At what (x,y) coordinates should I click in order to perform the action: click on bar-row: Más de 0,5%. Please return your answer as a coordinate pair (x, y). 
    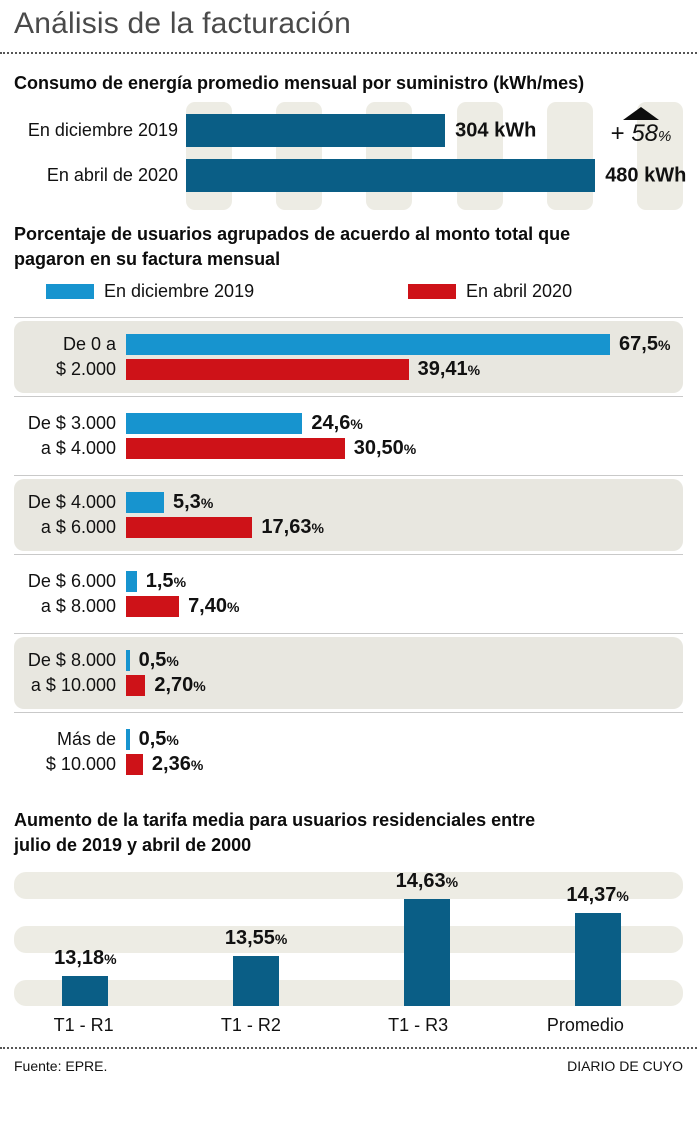
    Looking at the image, I should click on (342, 739).